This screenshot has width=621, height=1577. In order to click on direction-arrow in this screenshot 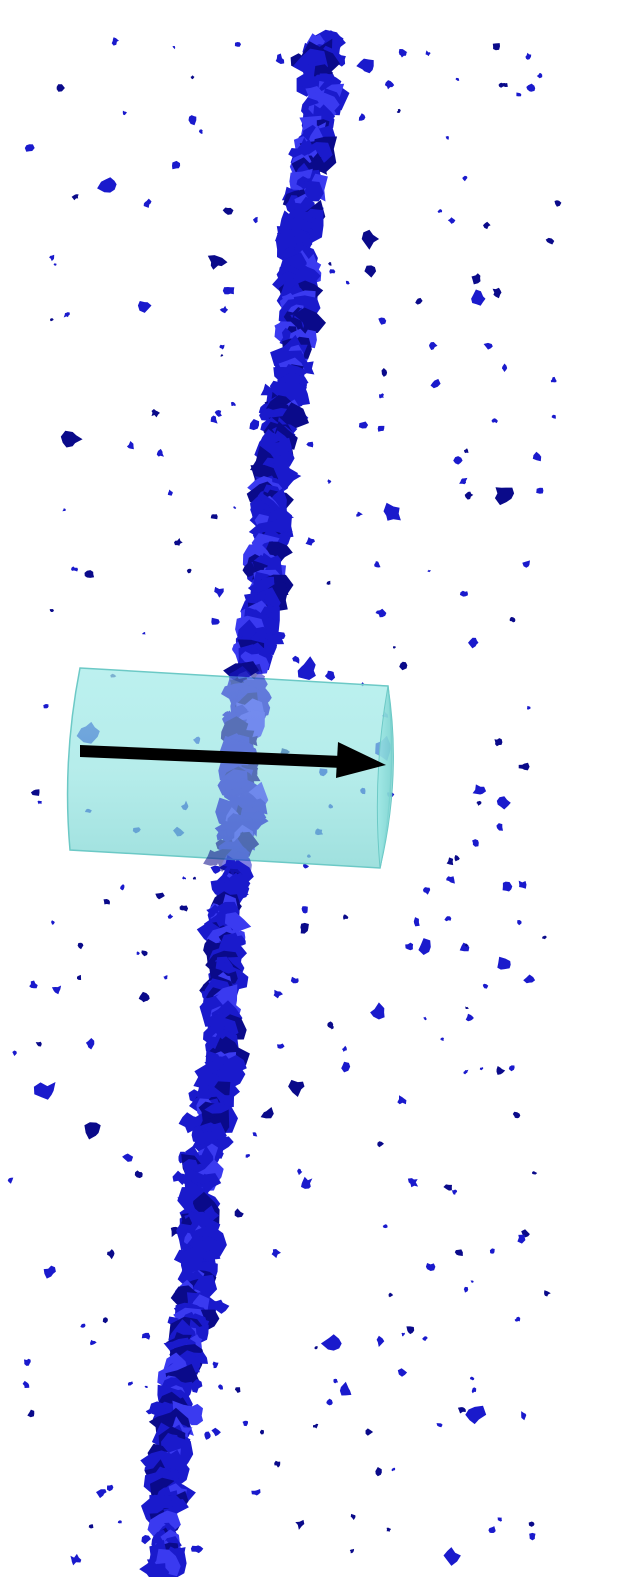, I will do `click(233, 760)`.